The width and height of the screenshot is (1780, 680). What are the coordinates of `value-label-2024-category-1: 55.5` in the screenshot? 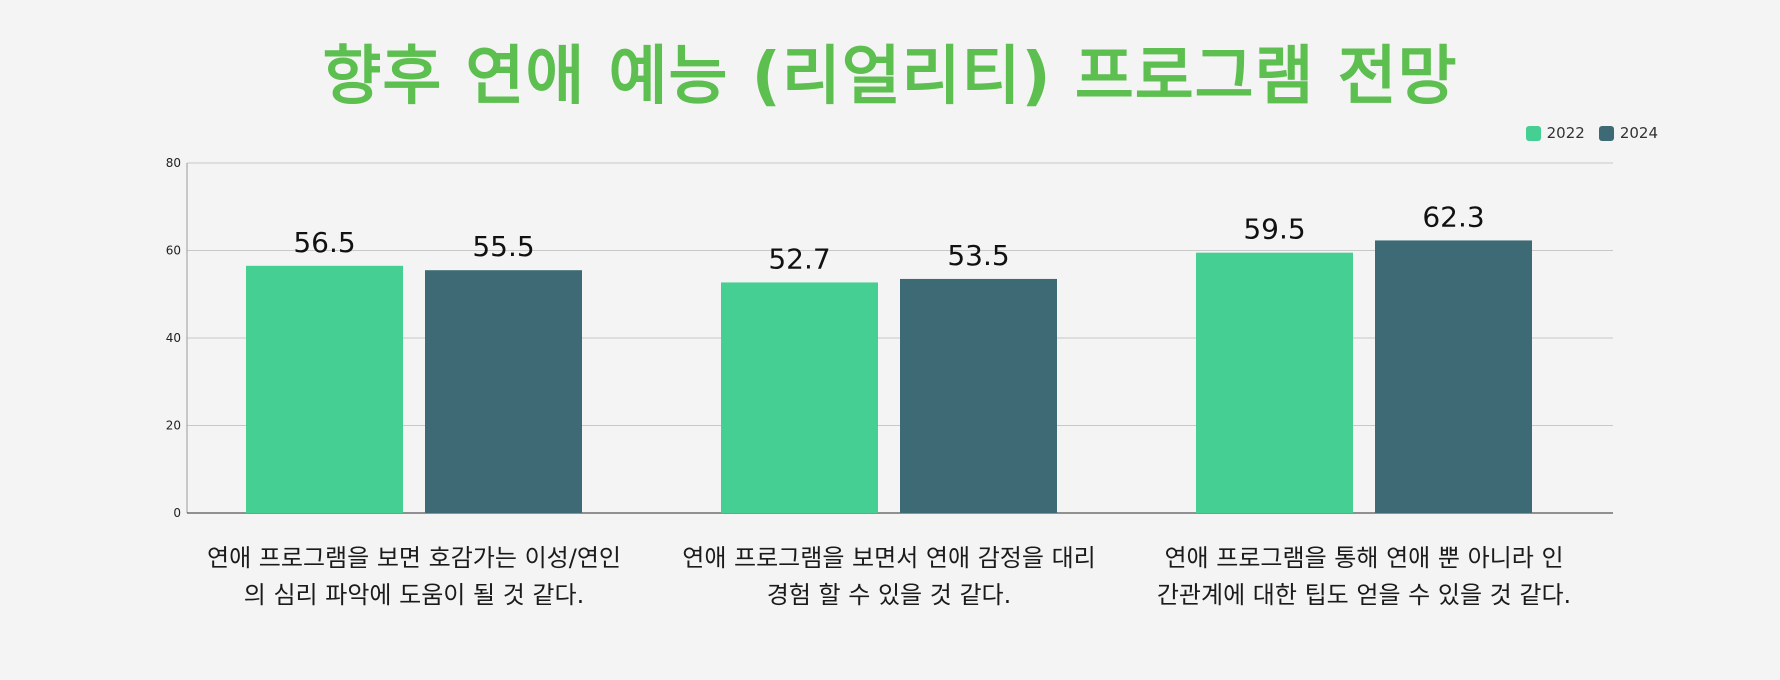 It's located at (503, 246).